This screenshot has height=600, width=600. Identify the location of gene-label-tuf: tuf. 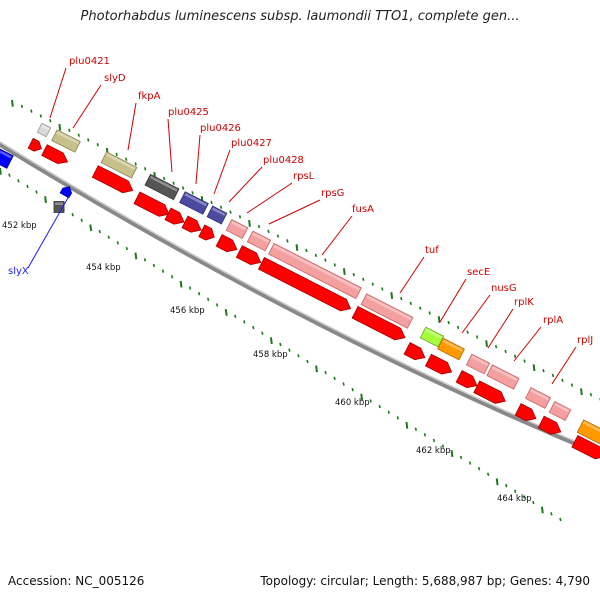
(432, 250).